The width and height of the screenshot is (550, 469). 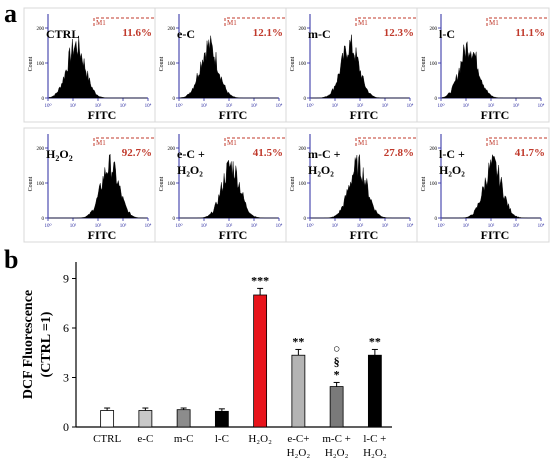 I want to click on category-label-line2: H₂O₂, so click(x=337, y=453).